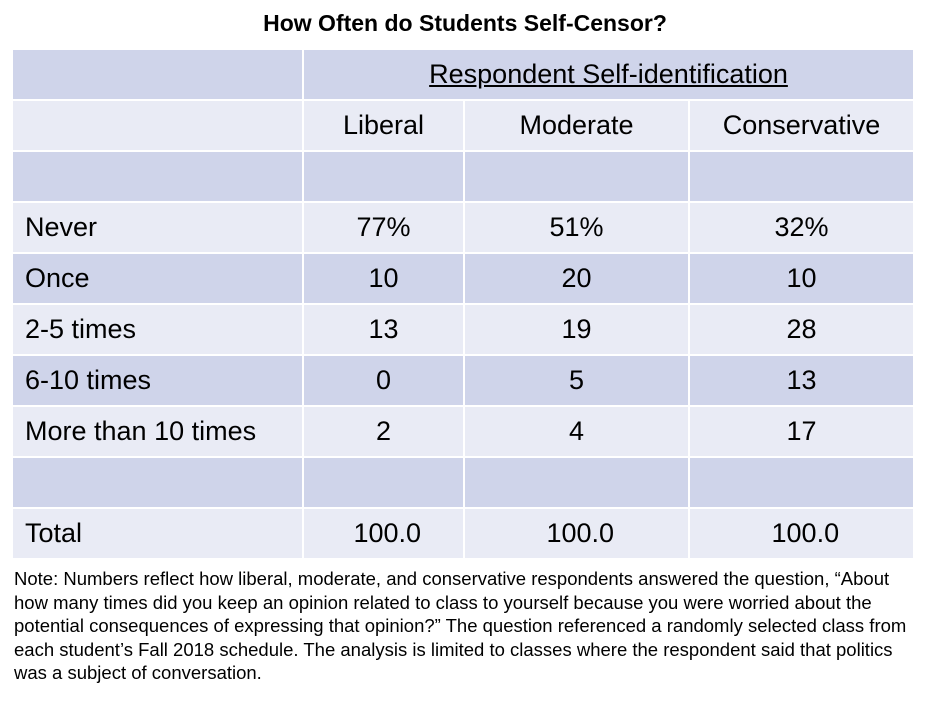 The image size is (930, 705). Describe the element at coordinates (383, 380) in the screenshot. I see `cell-liberal: 0` at that location.